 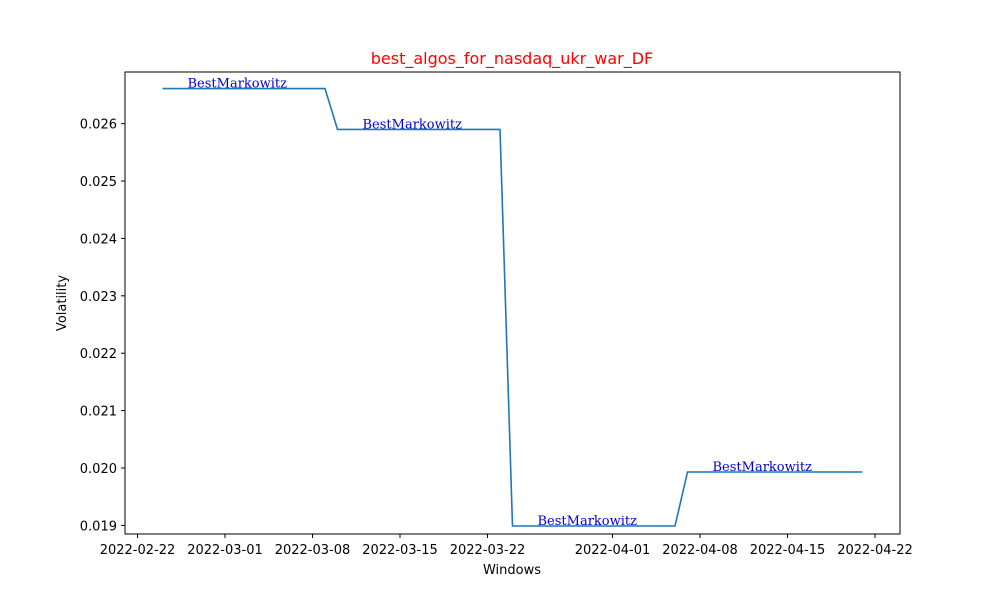 I want to click on x-tick-label: 2022-04-01, so click(x=613, y=550).